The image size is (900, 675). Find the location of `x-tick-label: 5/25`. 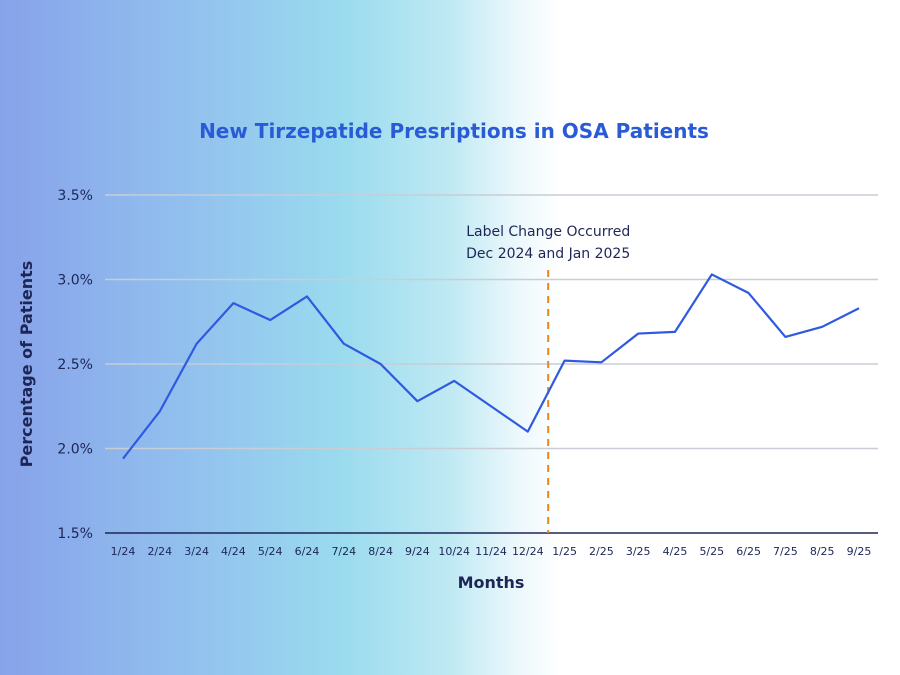

x-tick-label: 5/25 is located at coordinates (711, 551).